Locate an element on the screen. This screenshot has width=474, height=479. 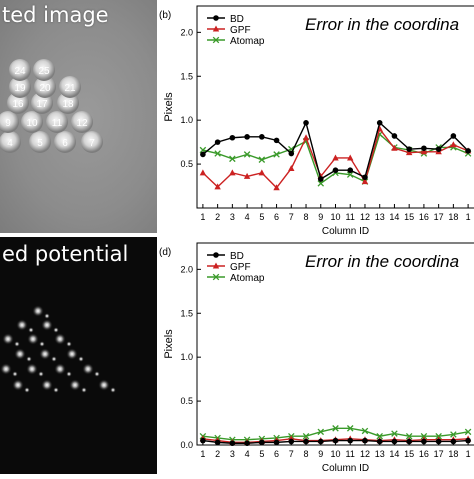
chart-b-x-tick-label: 16 is located at coordinates (424, 217).